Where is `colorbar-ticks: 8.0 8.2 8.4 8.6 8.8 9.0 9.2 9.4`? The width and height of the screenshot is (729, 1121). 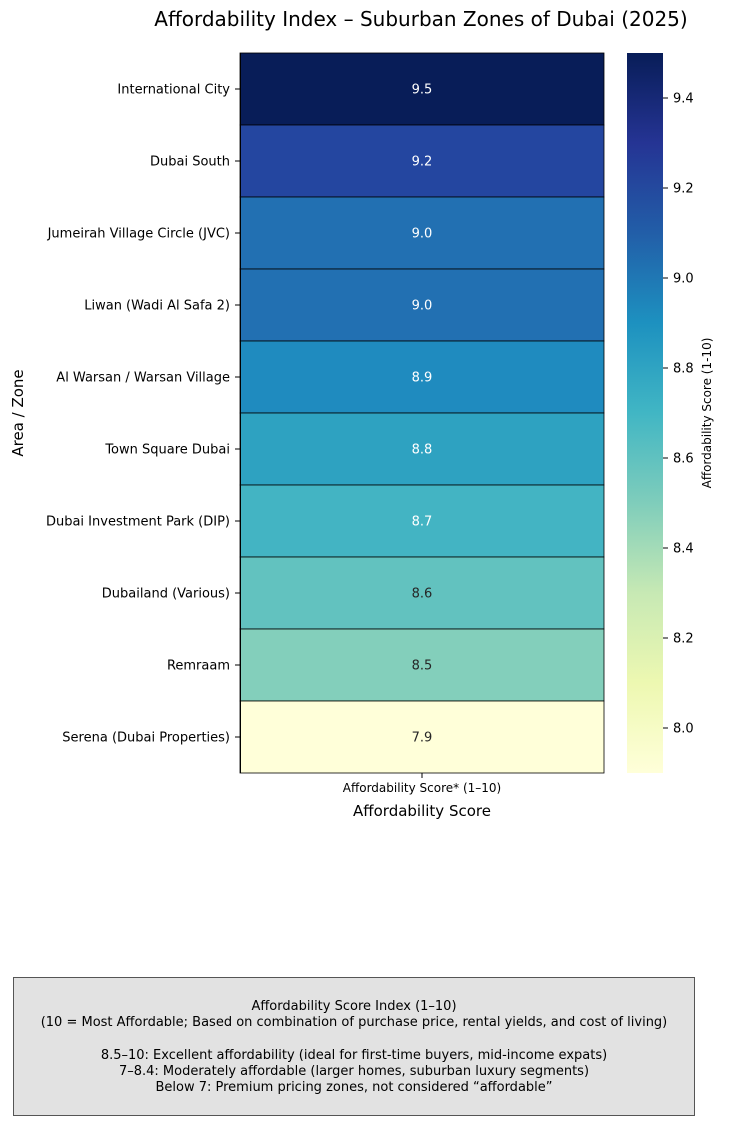 colorbar-ticks: 8.0 8.2 8.4 8.6 8.8 9.0 9.2 9.4 is located at coordinates (678, 414).